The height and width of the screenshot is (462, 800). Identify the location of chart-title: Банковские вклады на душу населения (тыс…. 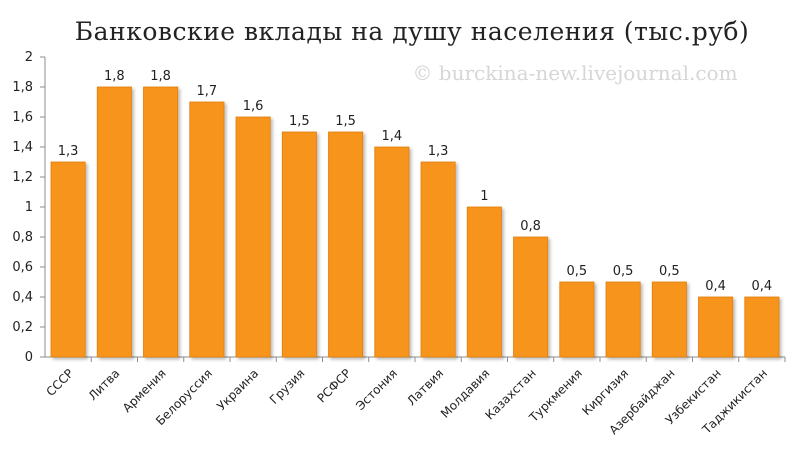
(412, 31).